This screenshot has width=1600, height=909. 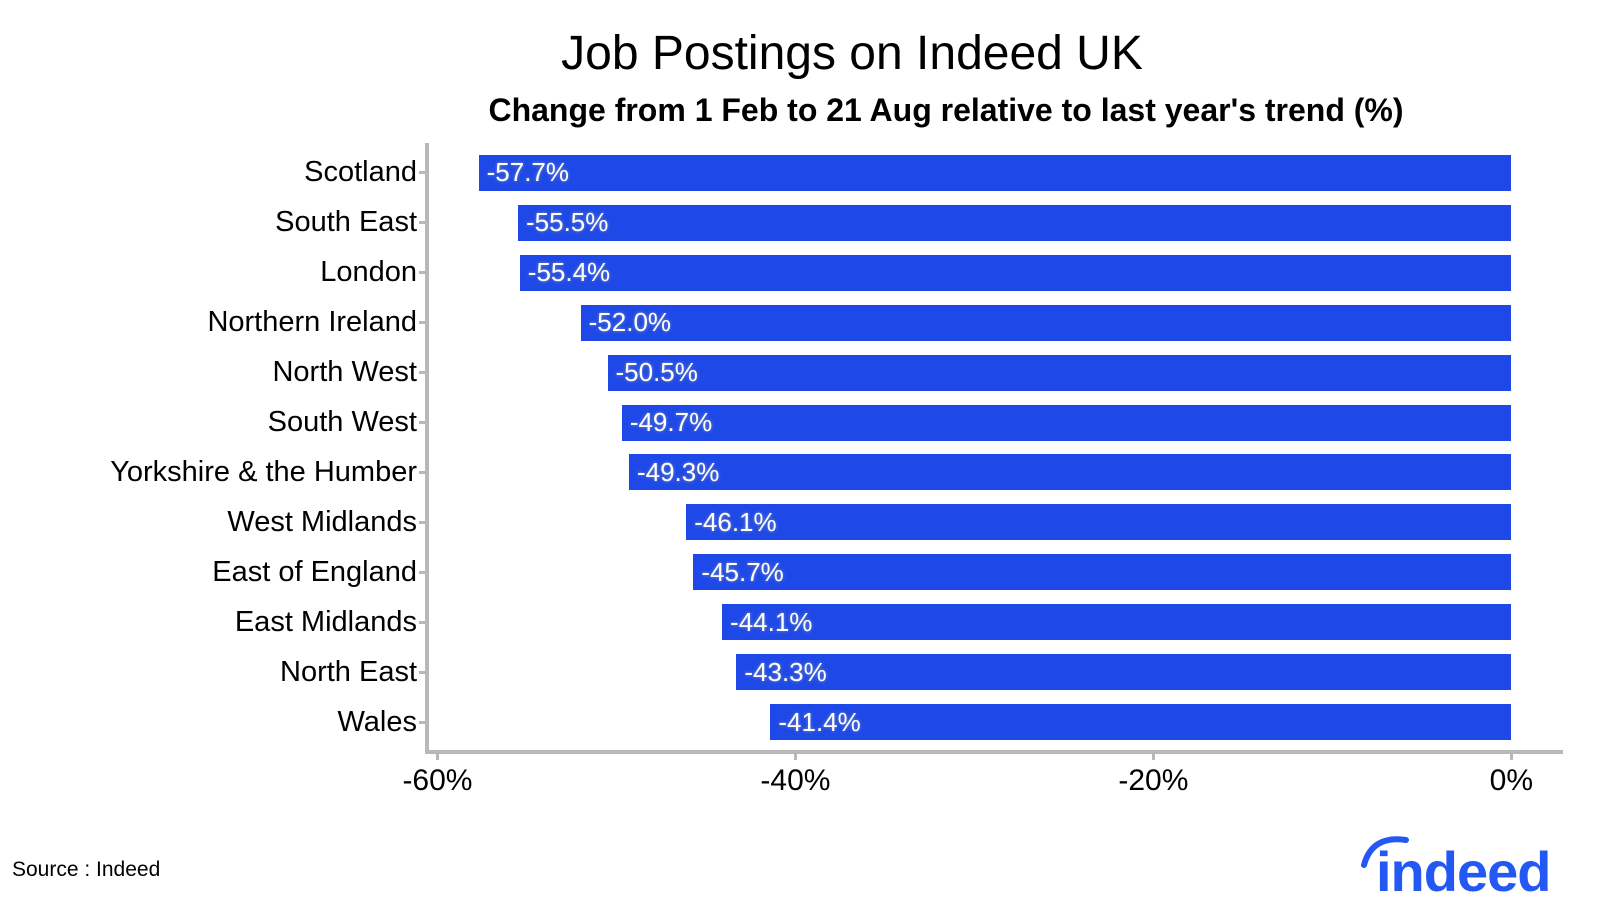 What do you see at coordinates (1117, 622) in the screenshot?
I see `bar: -44.1%` at bounding box center [1117, 622].